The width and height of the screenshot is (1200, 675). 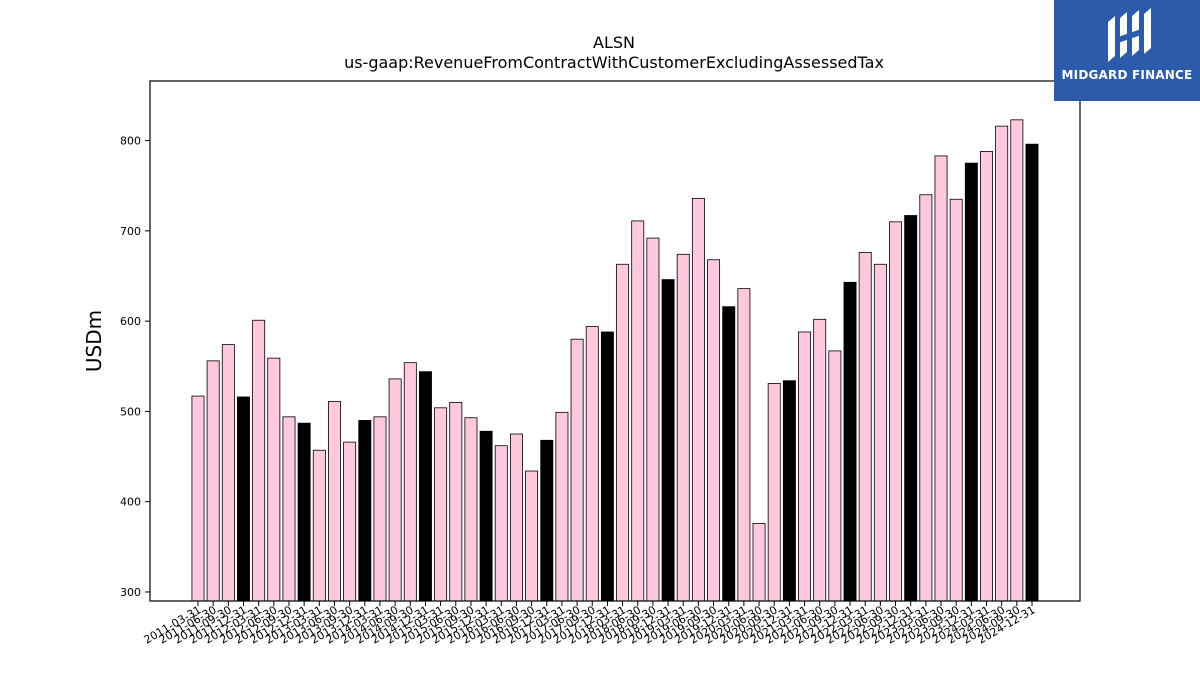 I want to click on y-tick-label: 500, so click(x=130, y=411).